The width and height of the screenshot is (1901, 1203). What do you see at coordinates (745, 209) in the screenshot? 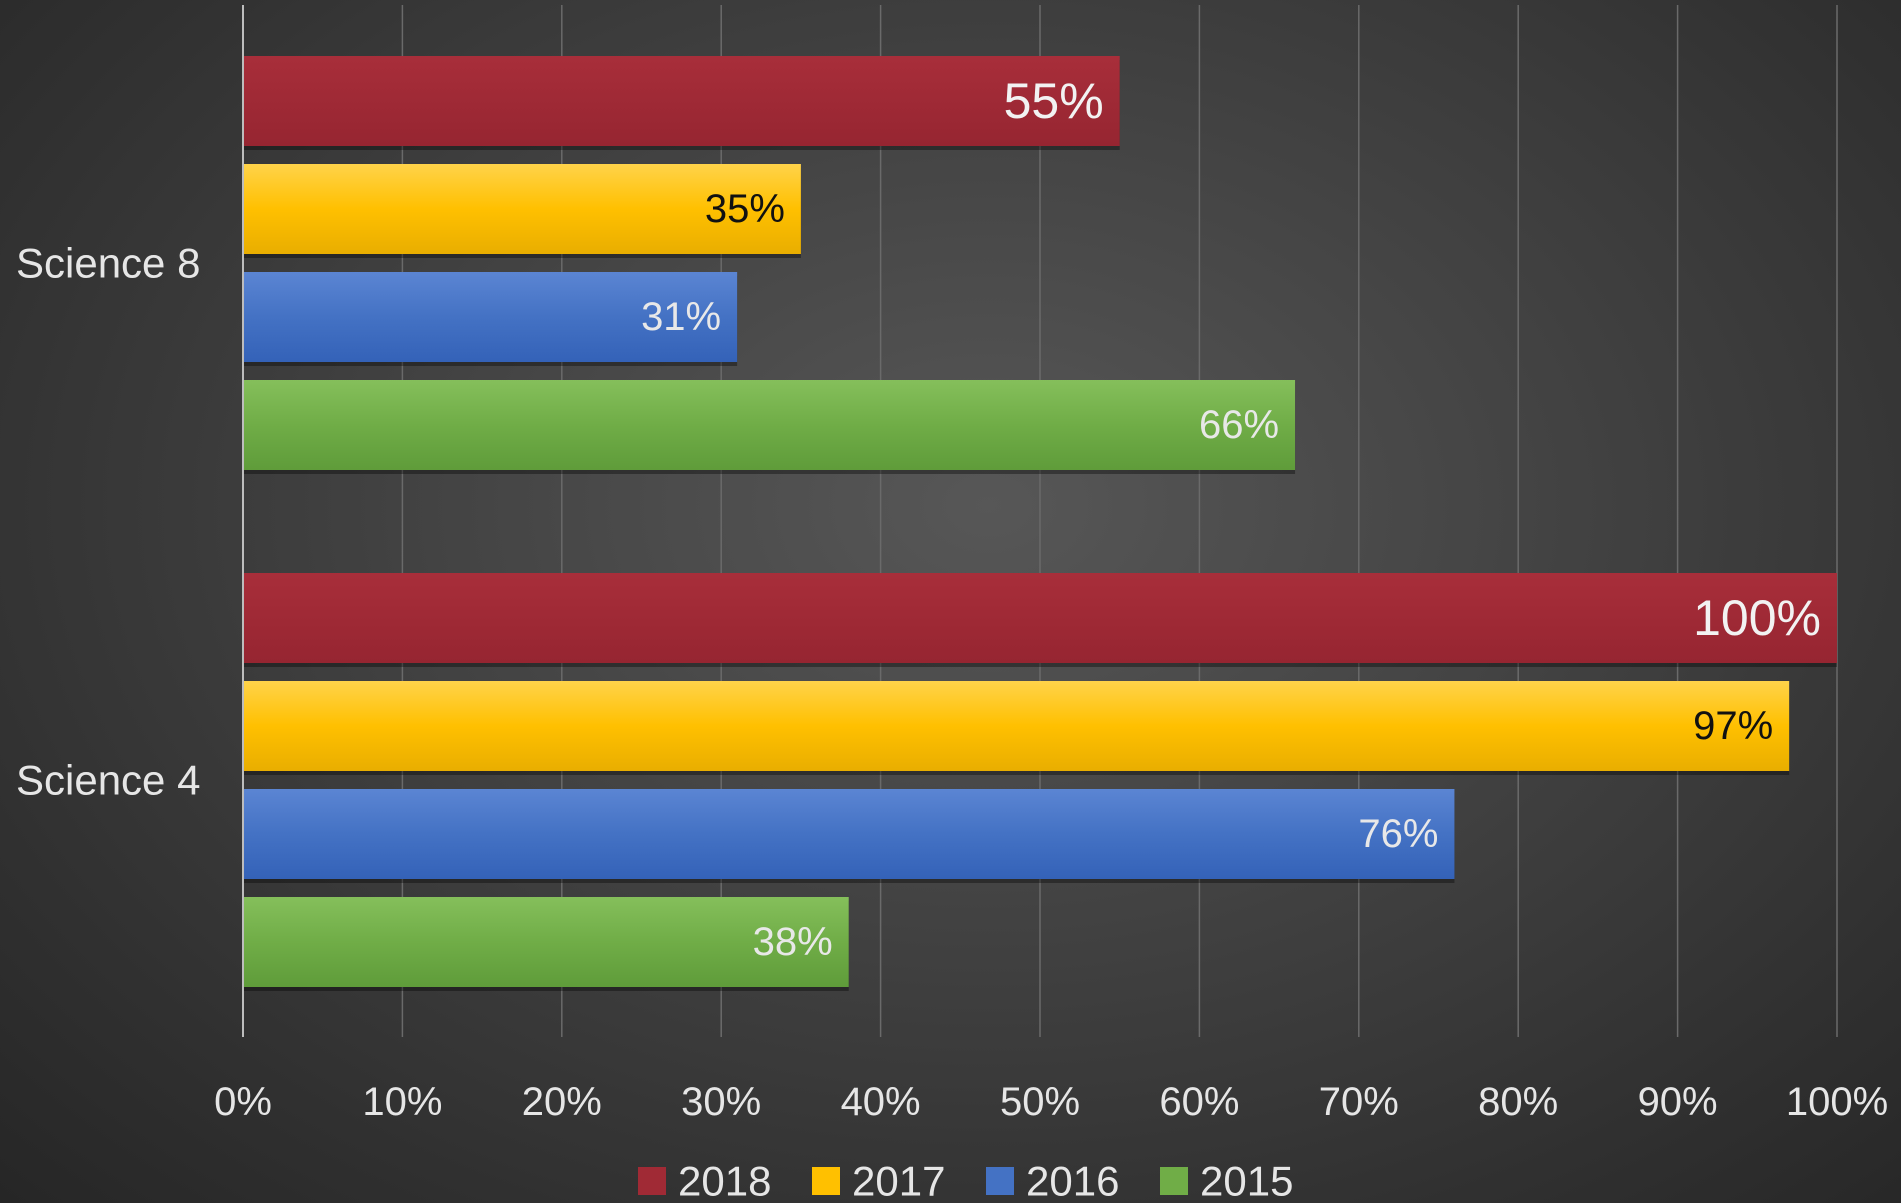
I see `data-label: 35%` at bounding box center [745, 209].